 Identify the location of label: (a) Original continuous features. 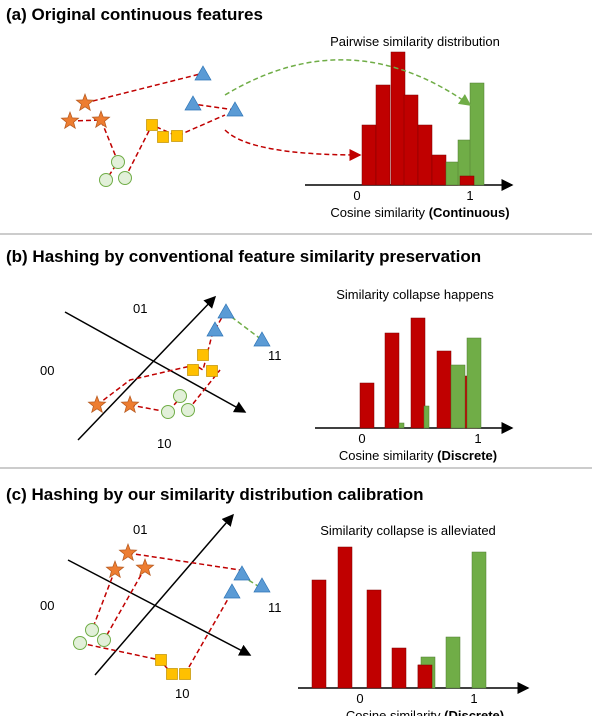
(134, 14).